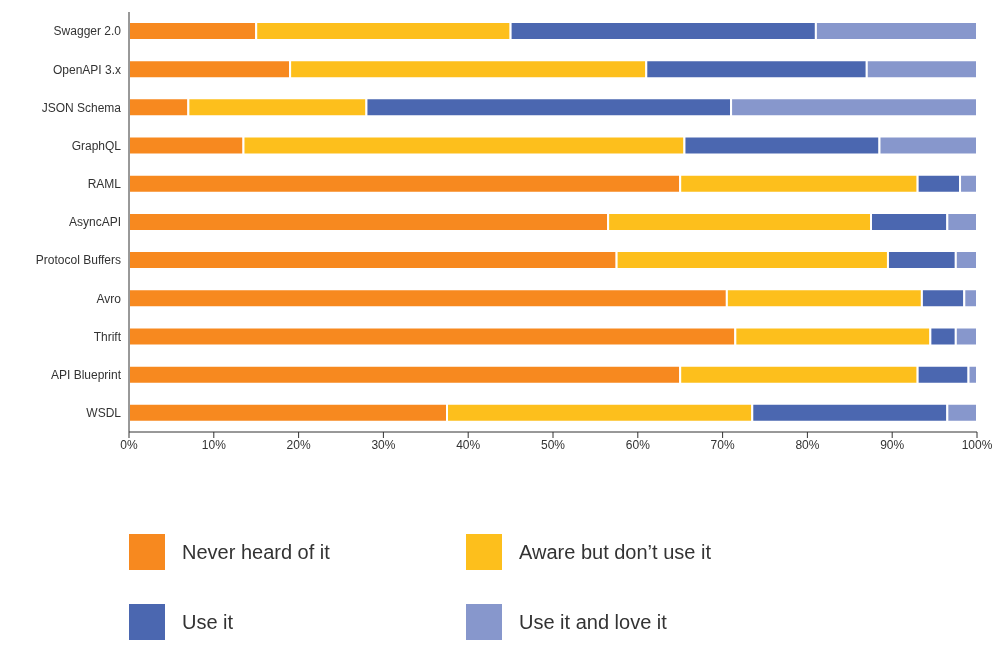  Describe the element at coordinates (104, 184) in the screenshot. I see `y-tick-label: RAML` at that location.